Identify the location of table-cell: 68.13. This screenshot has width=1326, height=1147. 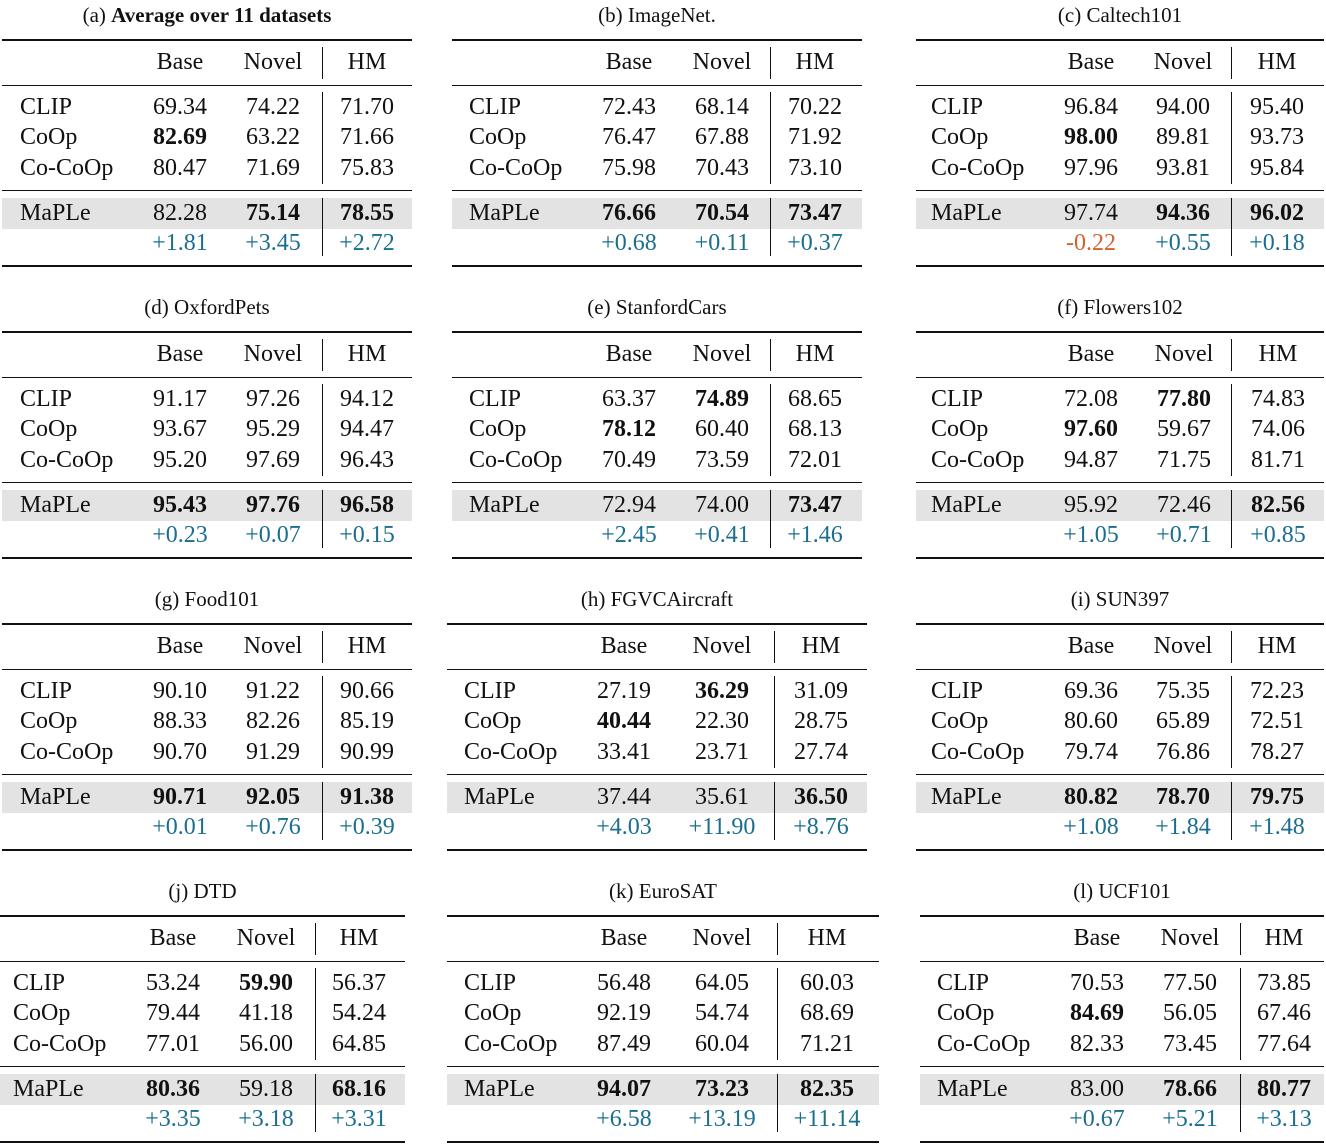
(815, 429).